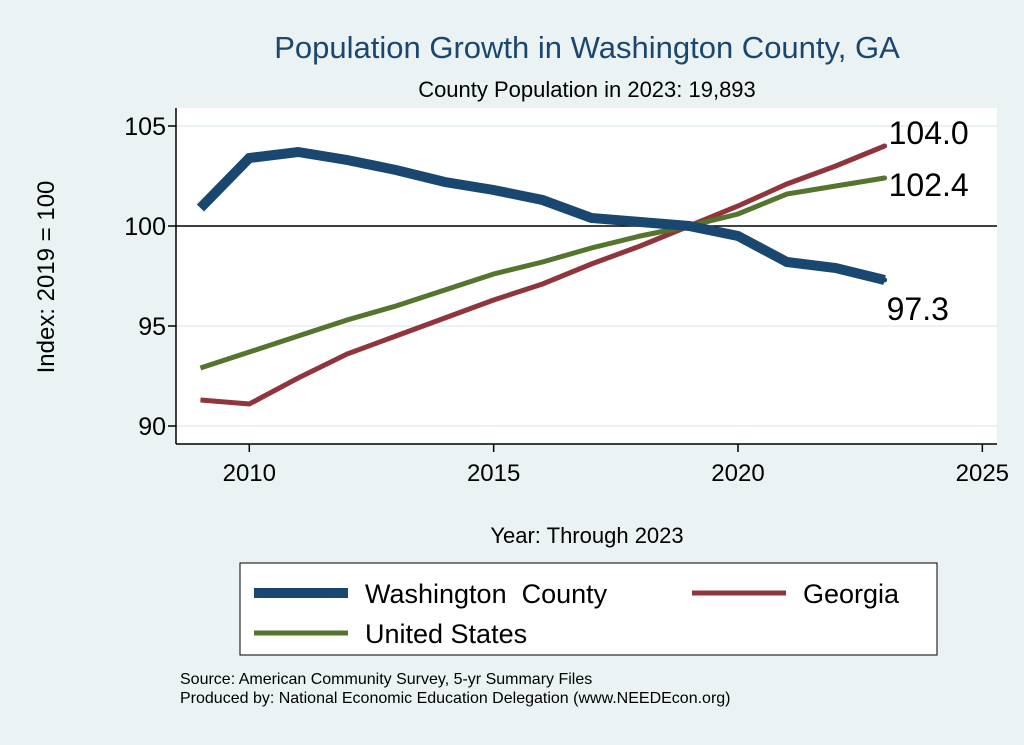 Image resolution: width=1024 pixels, height=745 pixels. What do you see at coordinates (486, 594) in the screenshot?
I see `legend-label-washington: Washington County` at bounding box center [486, 594].